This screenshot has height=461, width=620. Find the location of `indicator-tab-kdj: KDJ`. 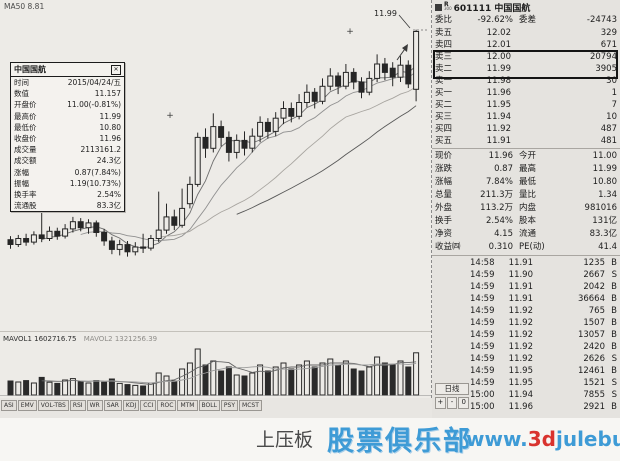

indicator-tab-kdj: KDJ is located at coordinates (131, 405).